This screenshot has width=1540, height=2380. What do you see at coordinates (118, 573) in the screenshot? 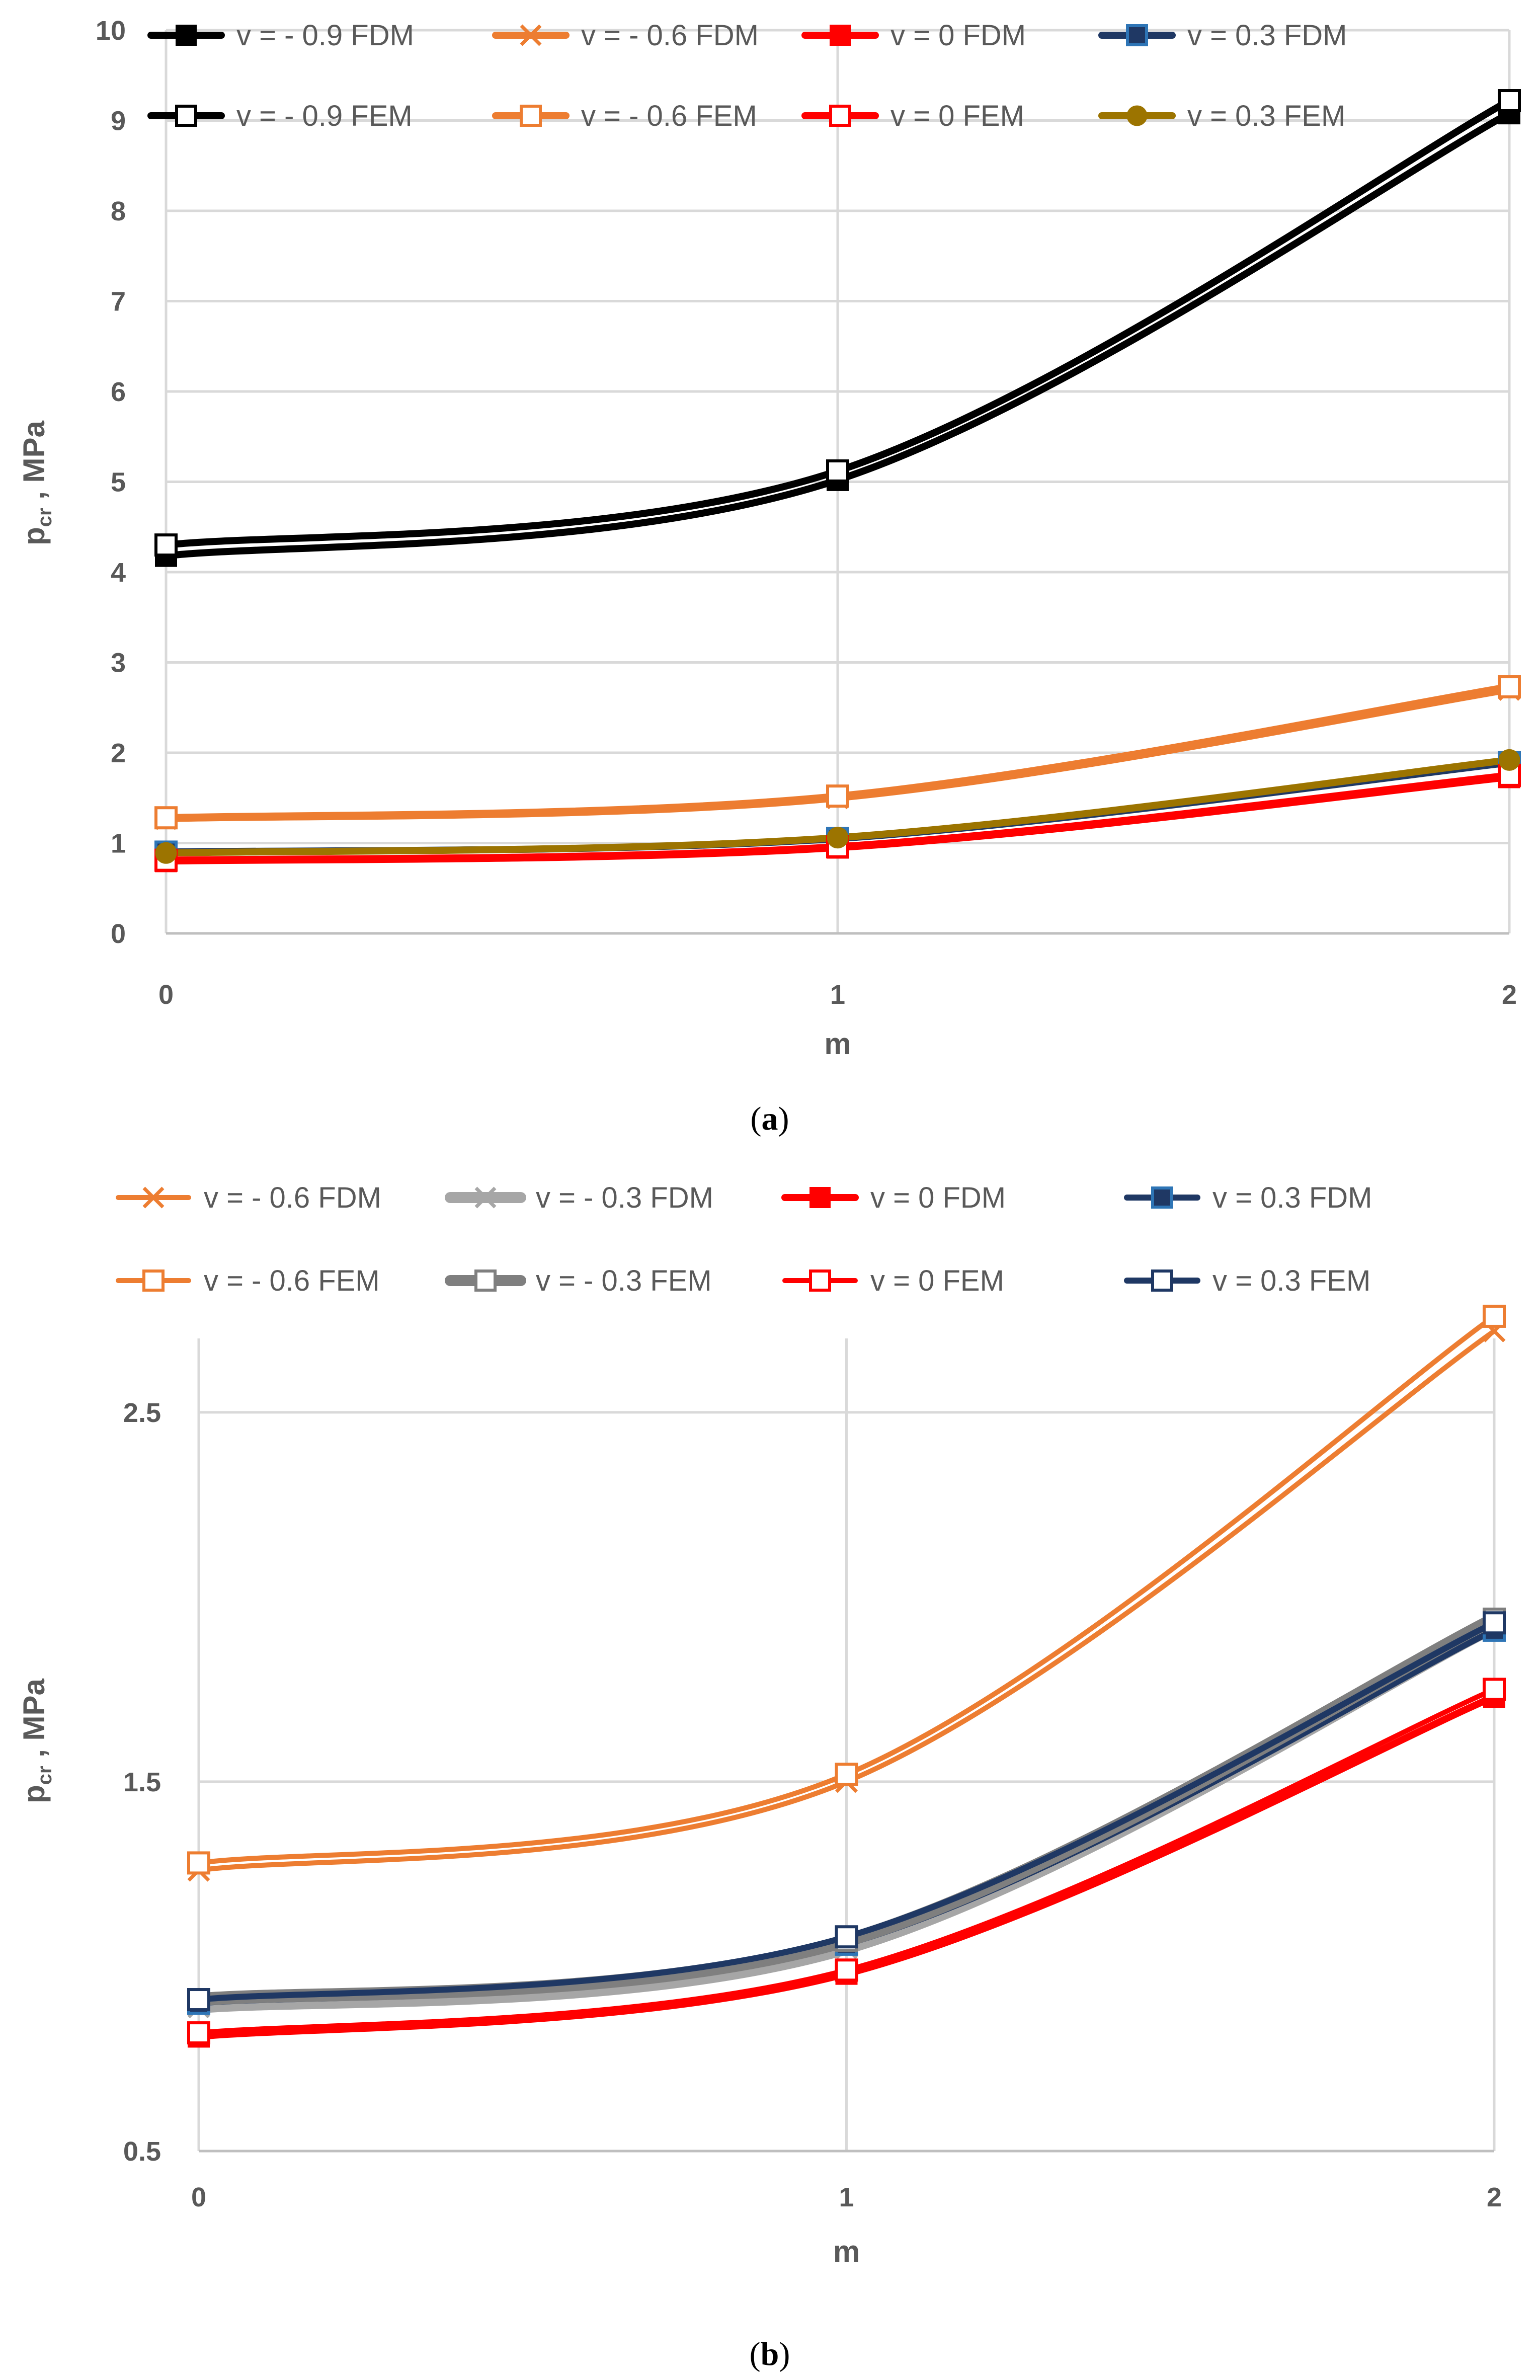
I see `y-tick-label: 4` at bounding box center [118, 573].